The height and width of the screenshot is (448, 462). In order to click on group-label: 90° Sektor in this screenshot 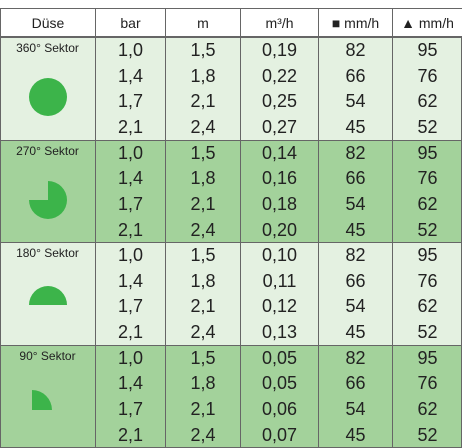, I will do `click(47, 356)`.